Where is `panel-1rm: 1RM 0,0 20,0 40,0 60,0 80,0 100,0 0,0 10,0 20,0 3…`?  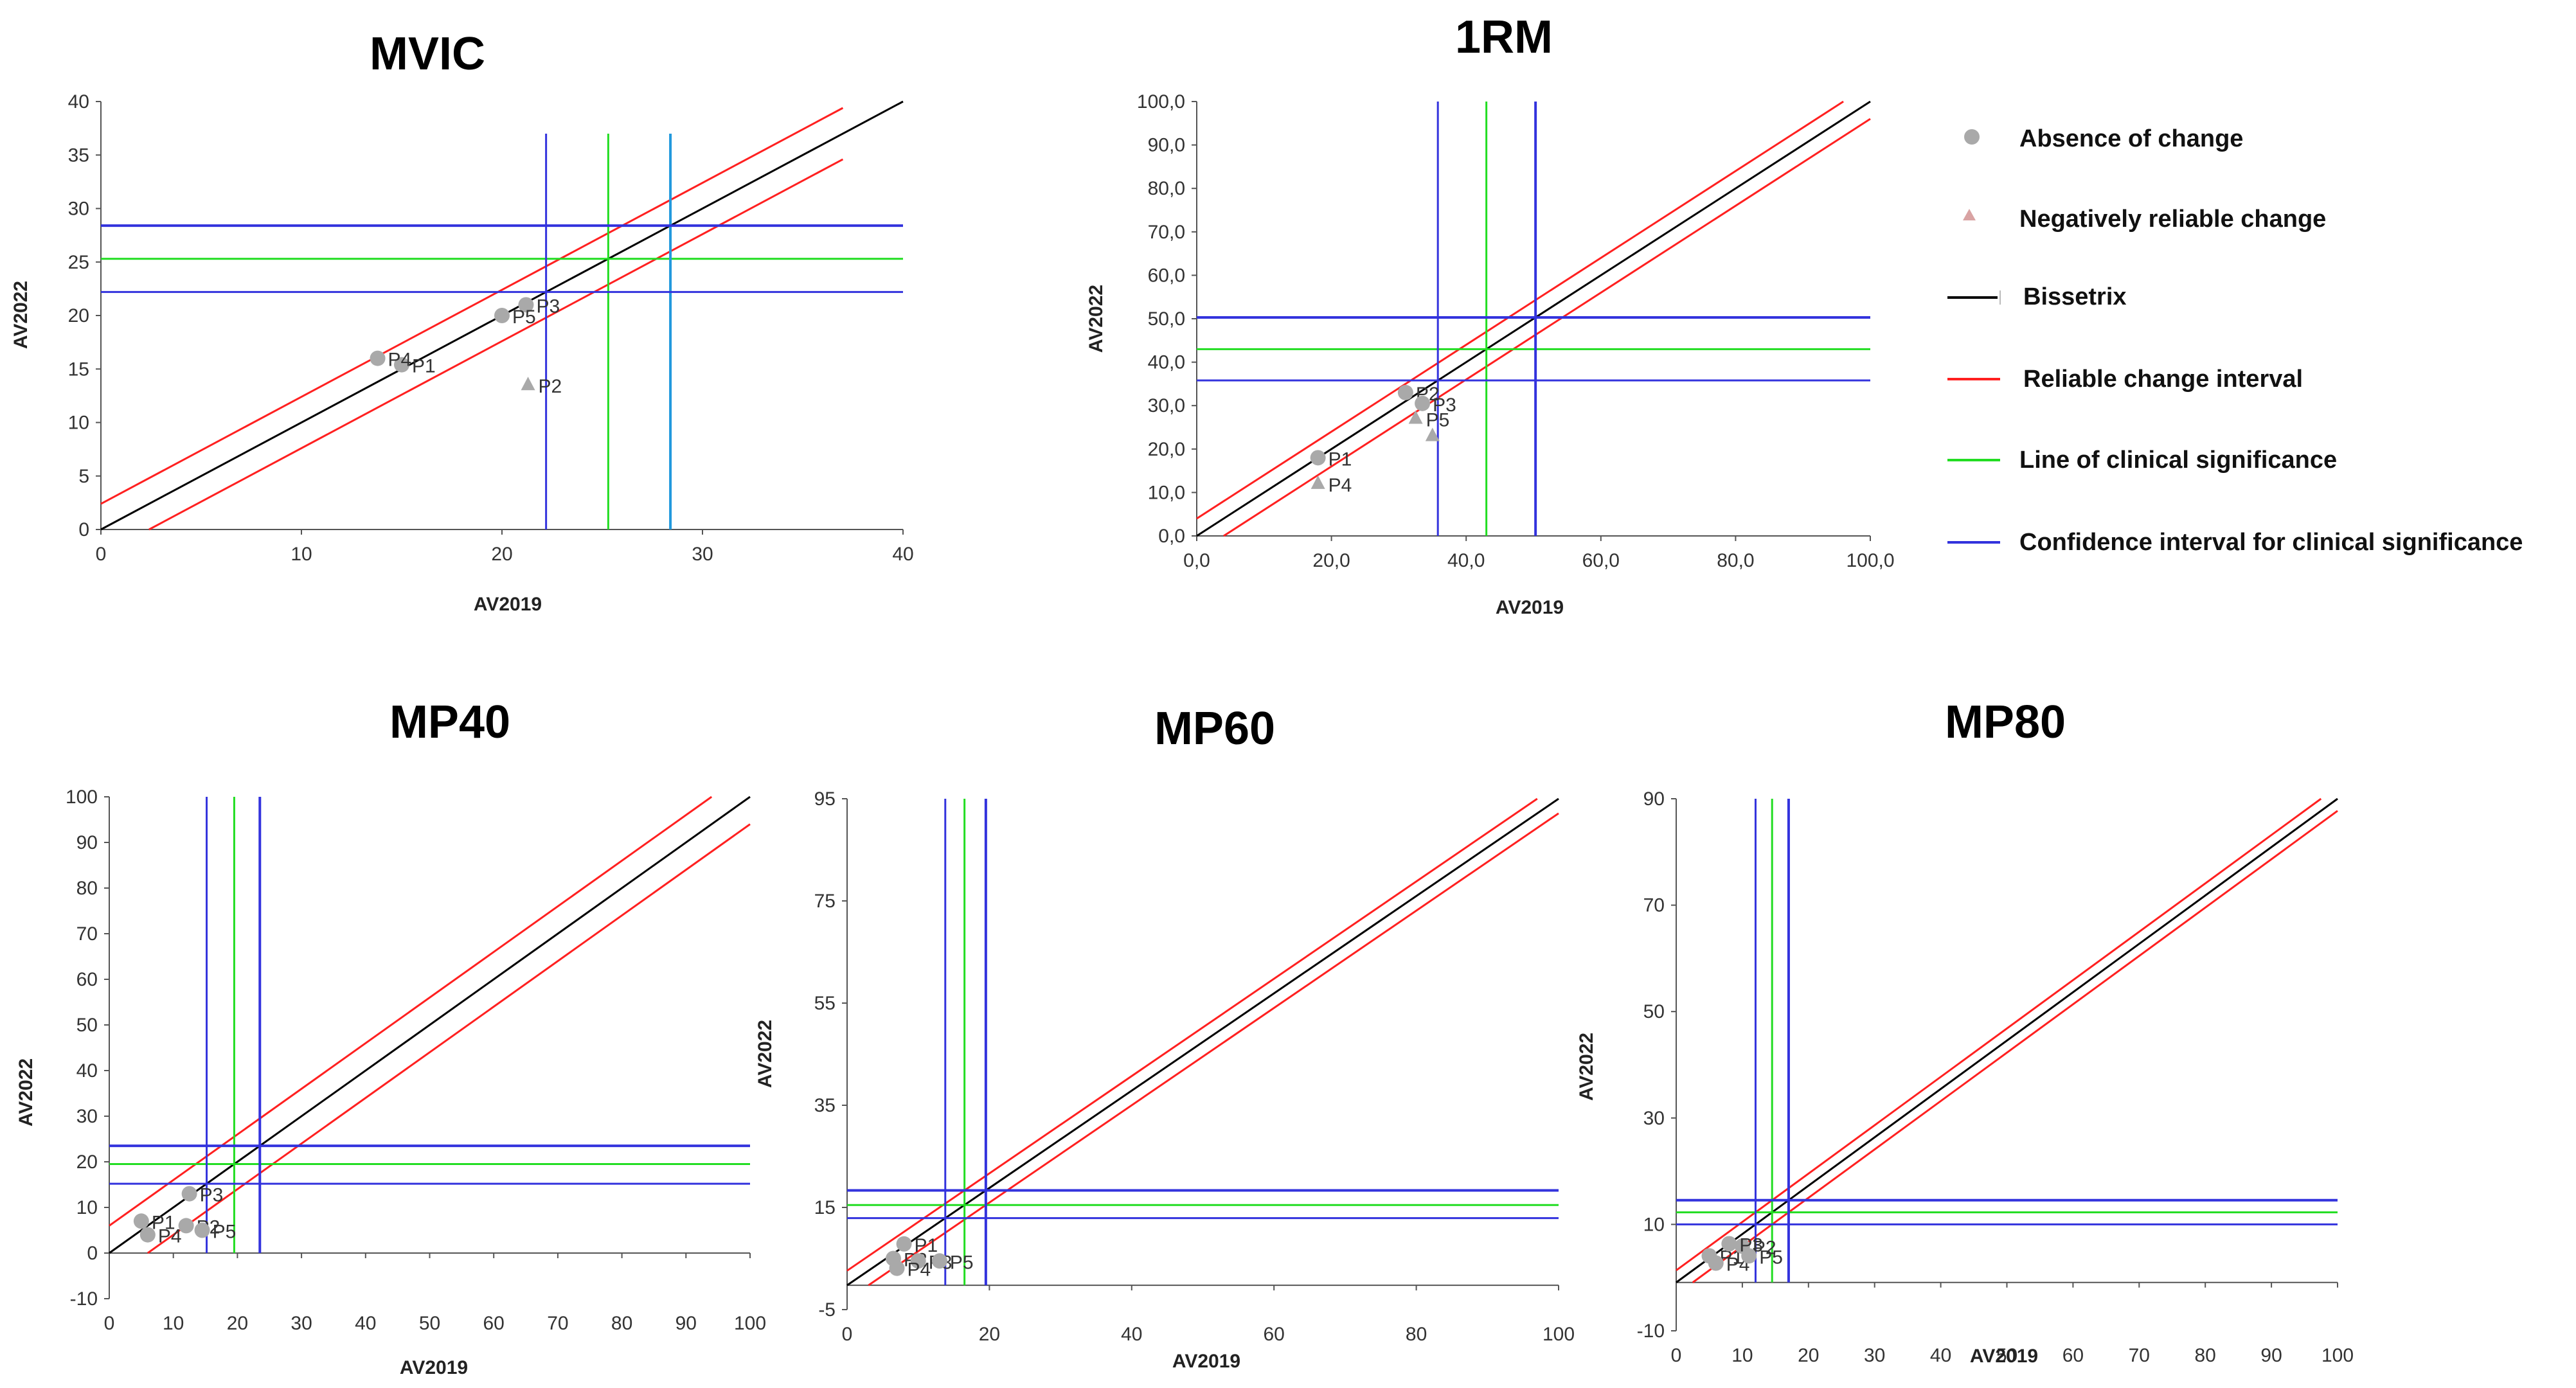
panel-1rm: 1RM 0,0 20,0 40,0 60,0 80,0 100,0 0,0 10,0 20,0 3… is located at coordinates (1490, 315).